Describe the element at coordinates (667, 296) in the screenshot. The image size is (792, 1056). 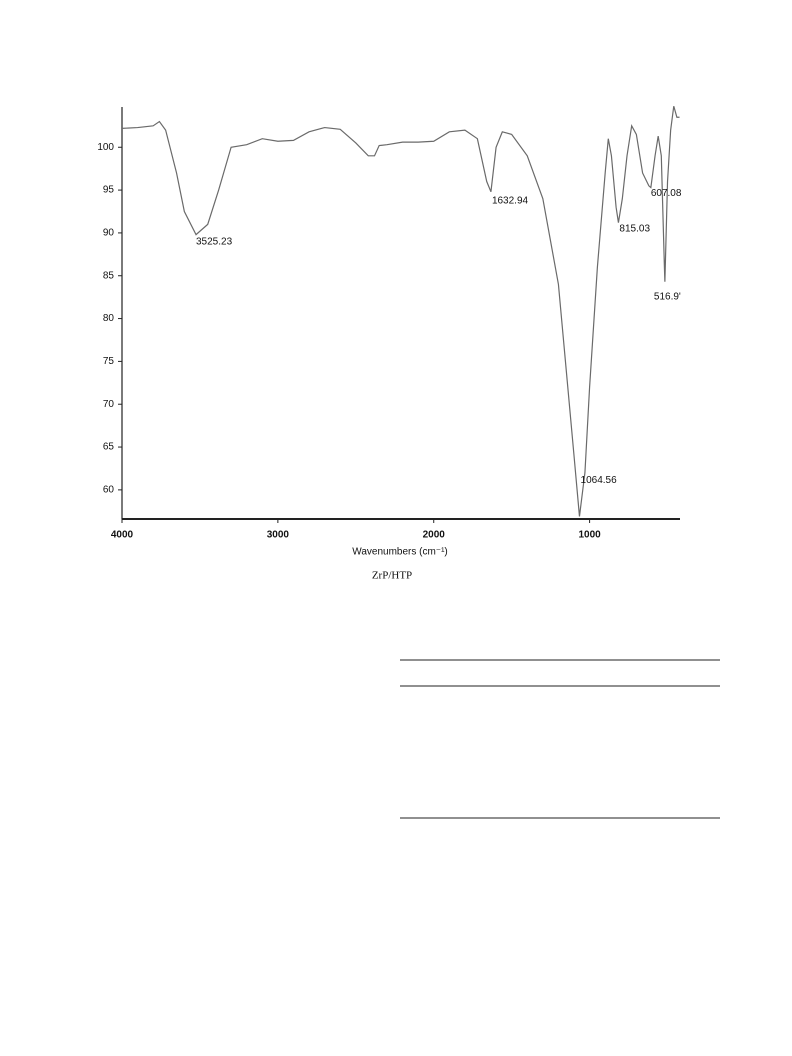
I see `peak-label: 516.9'` at that location.